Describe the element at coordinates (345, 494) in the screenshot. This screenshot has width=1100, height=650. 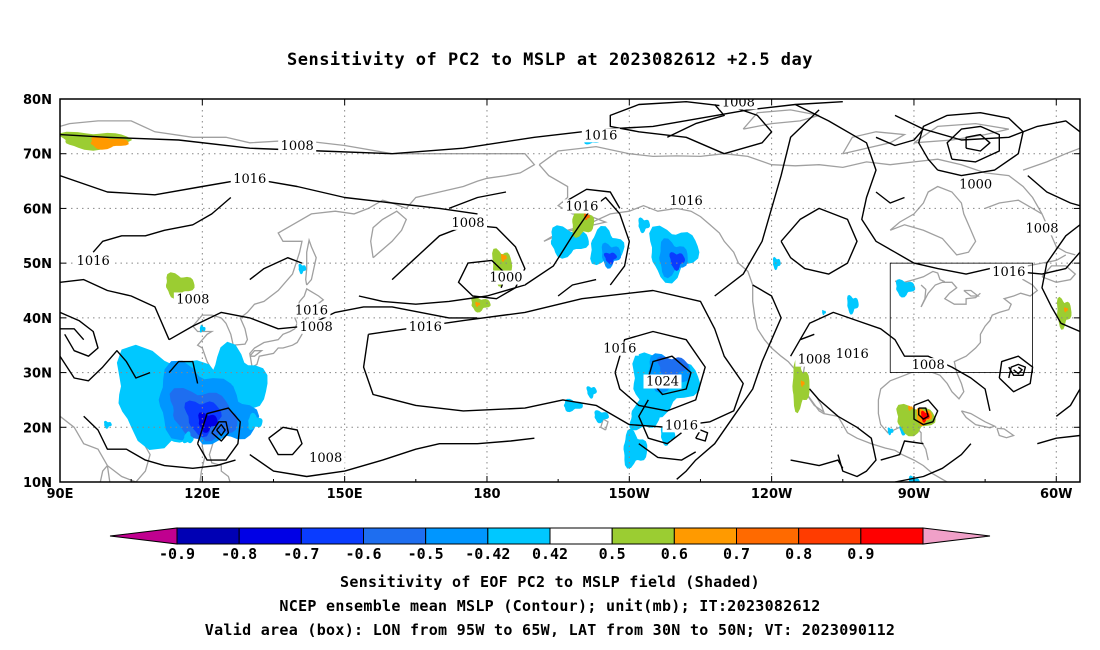
I see `x-tick-label: 150E` at that location.